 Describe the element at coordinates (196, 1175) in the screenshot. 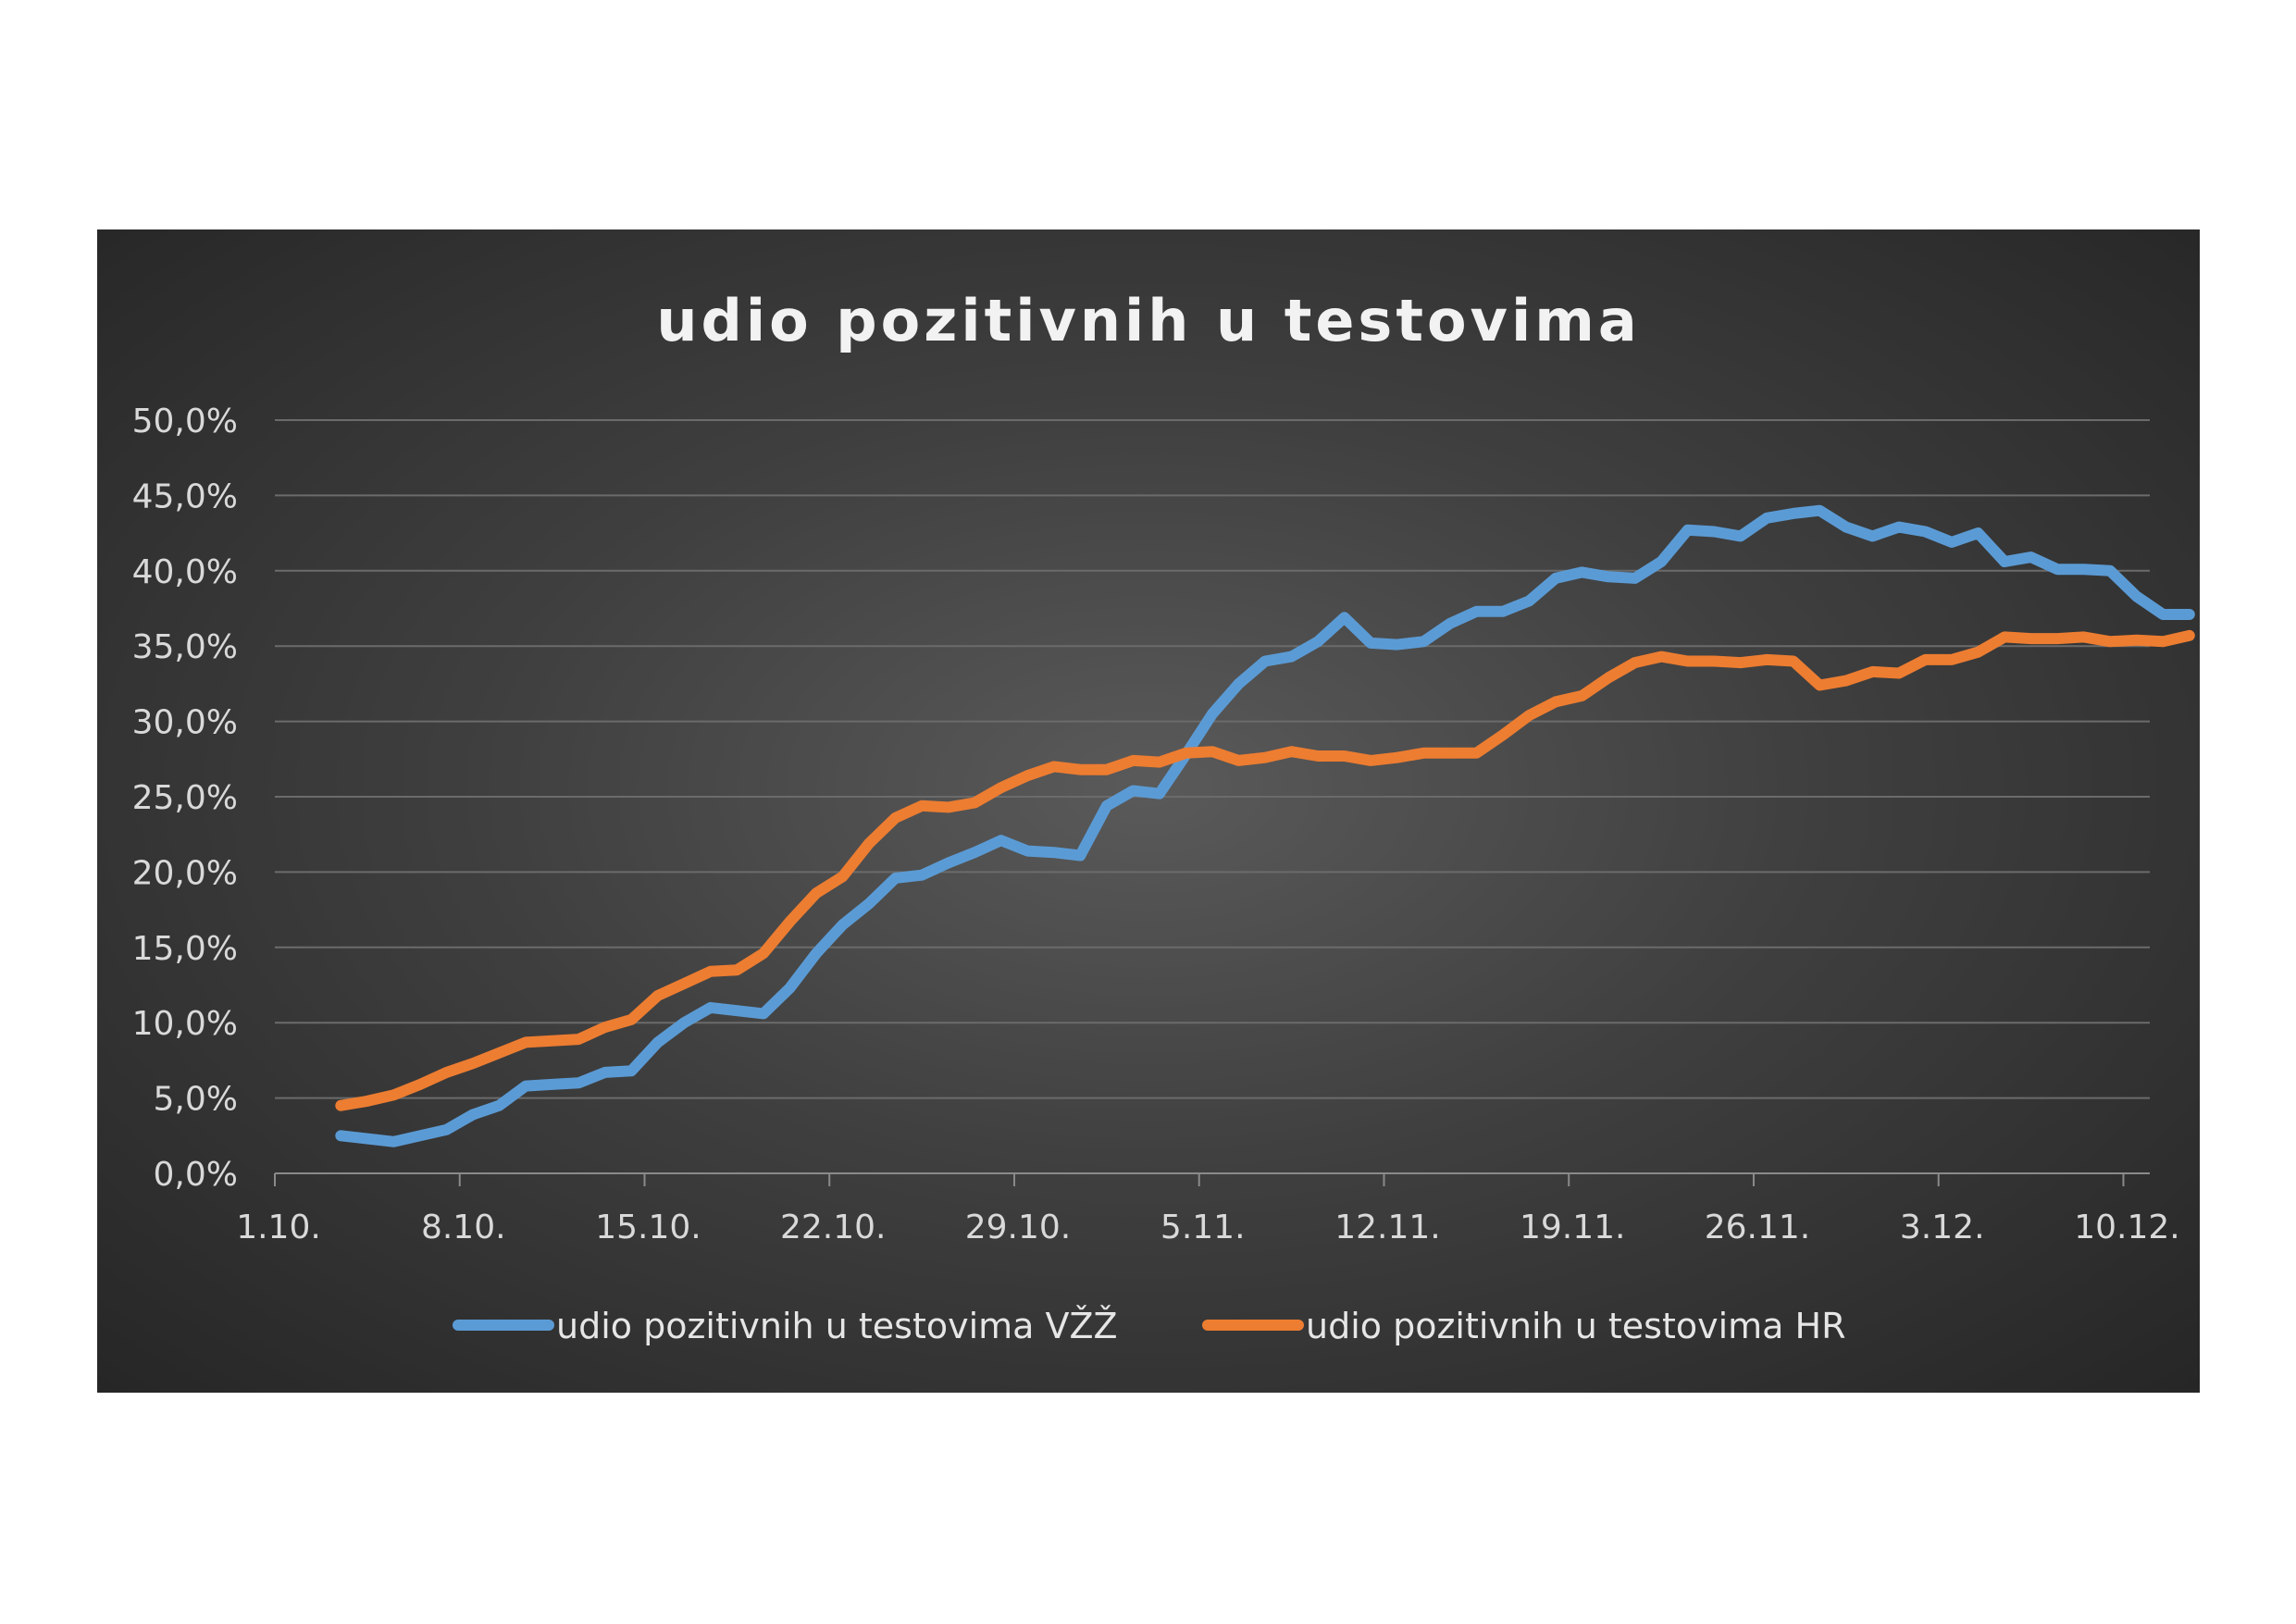

I see `y-tick-label: 0,0%` at that location.